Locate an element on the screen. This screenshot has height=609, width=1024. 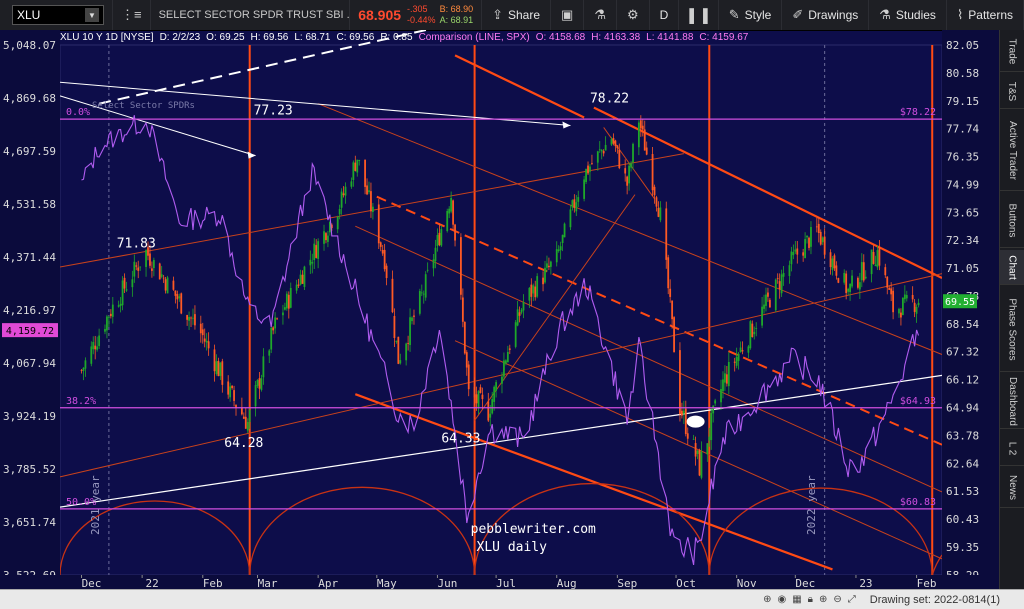
cmp-open: O: 4158.68 is located at coordinates (560, 37).